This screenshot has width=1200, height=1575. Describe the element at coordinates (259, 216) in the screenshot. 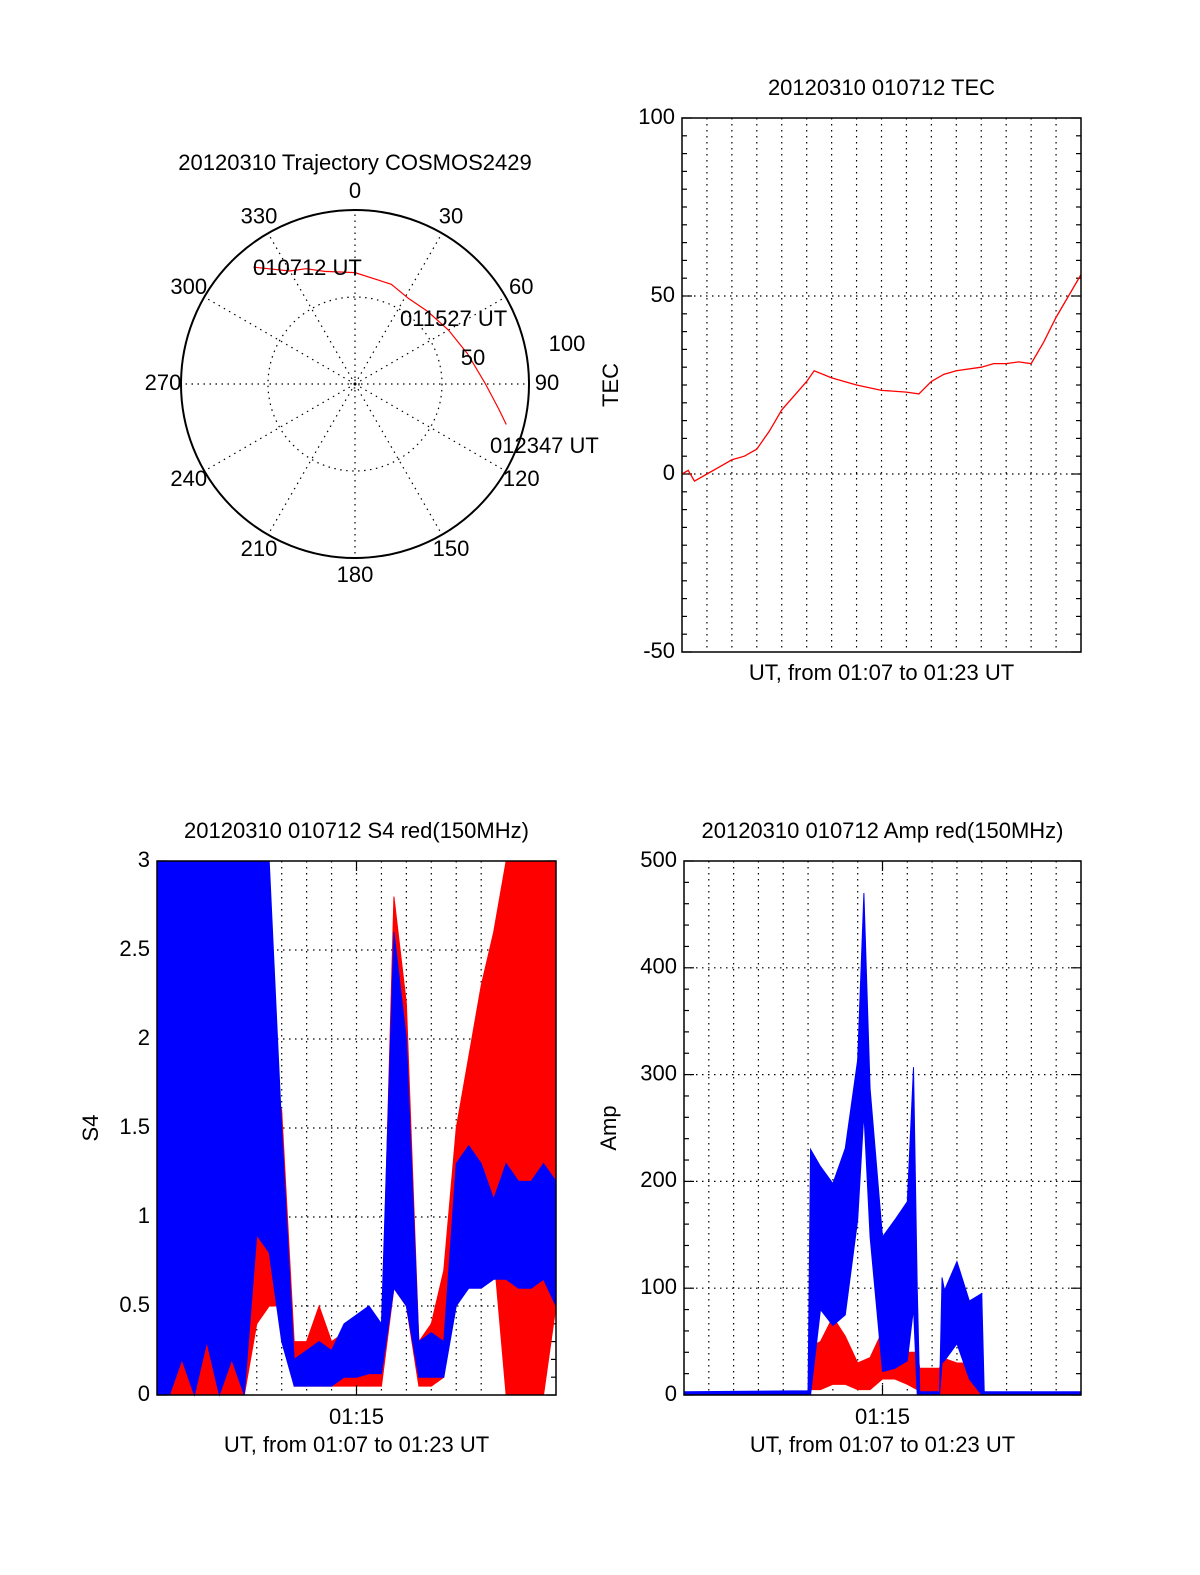

I see `angle-label: 330` at that location.